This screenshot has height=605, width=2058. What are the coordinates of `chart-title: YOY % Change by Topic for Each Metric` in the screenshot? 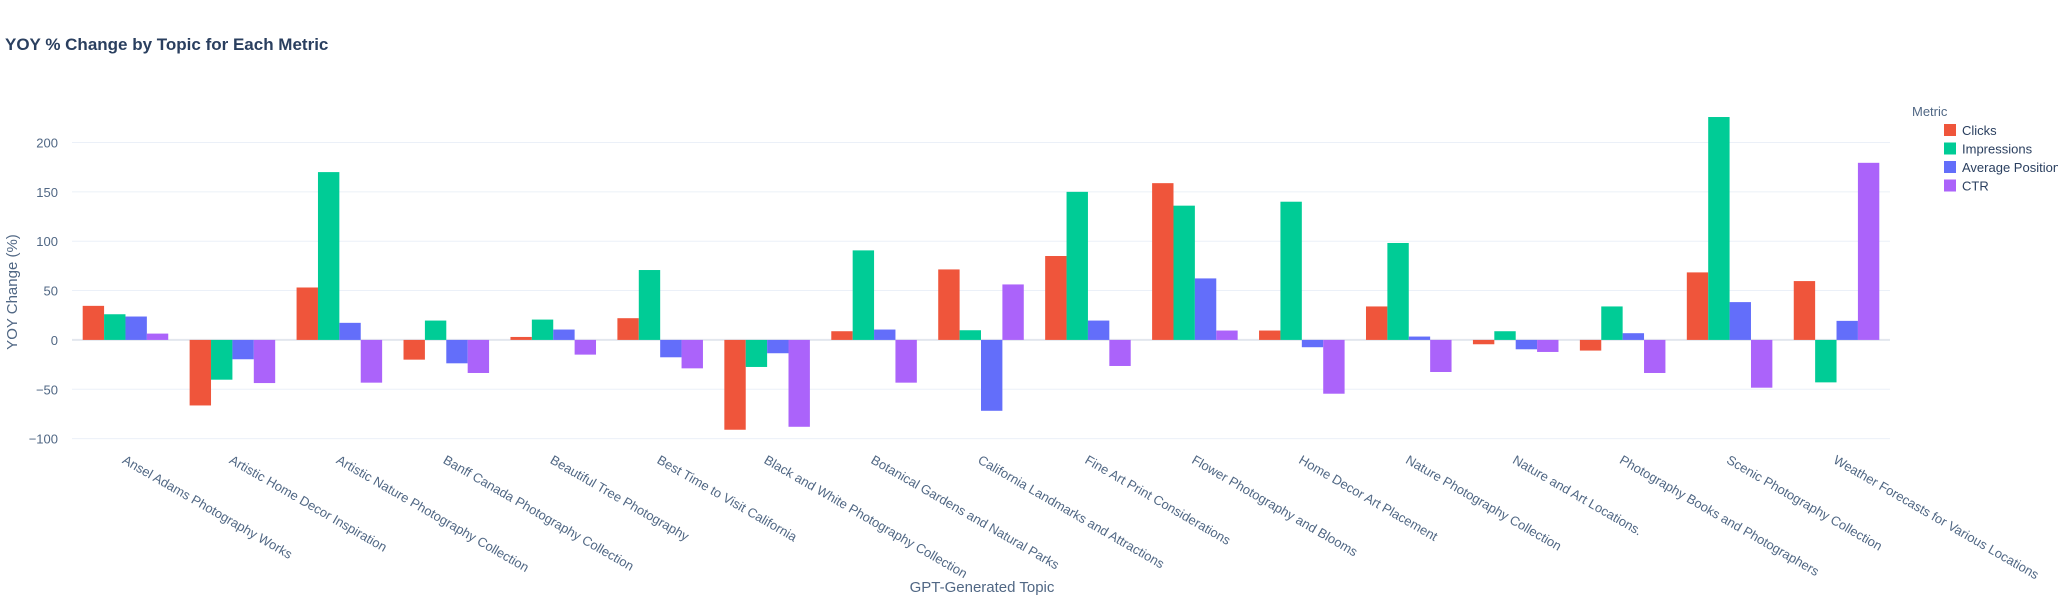 It's located at (166, 44).